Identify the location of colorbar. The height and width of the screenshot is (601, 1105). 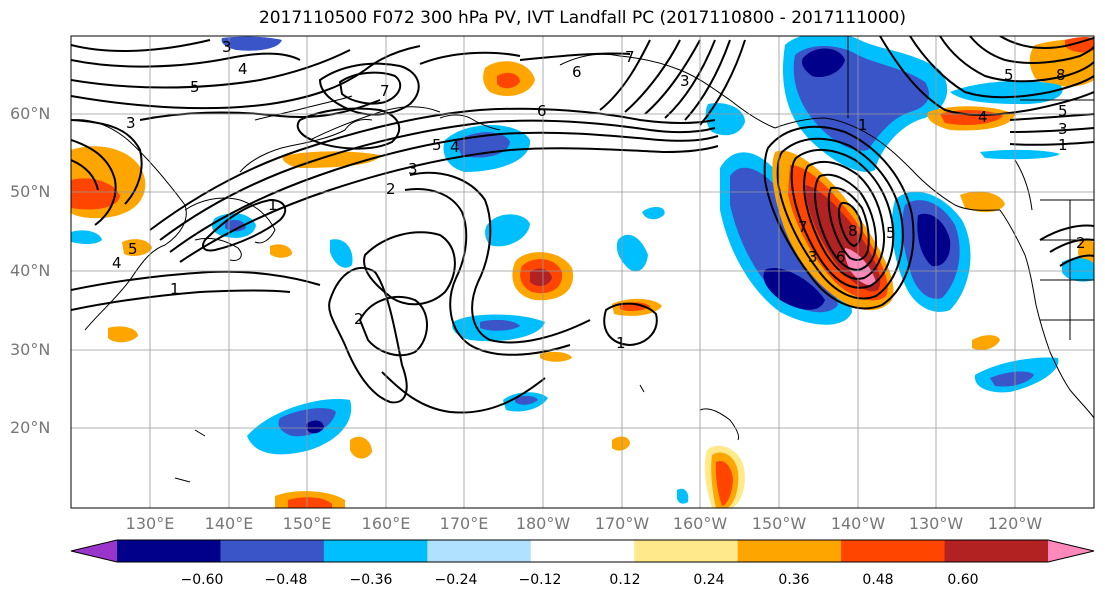
(582, 551).